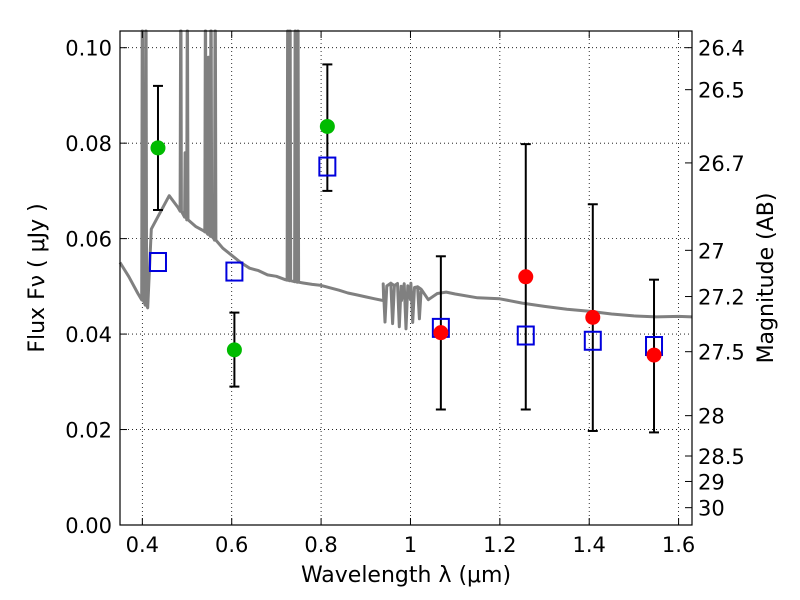  What do you see at coordinates (721, 164) in the screenshot?
I see `right-tick-label: 26.7` at bounding box center [721, 164].